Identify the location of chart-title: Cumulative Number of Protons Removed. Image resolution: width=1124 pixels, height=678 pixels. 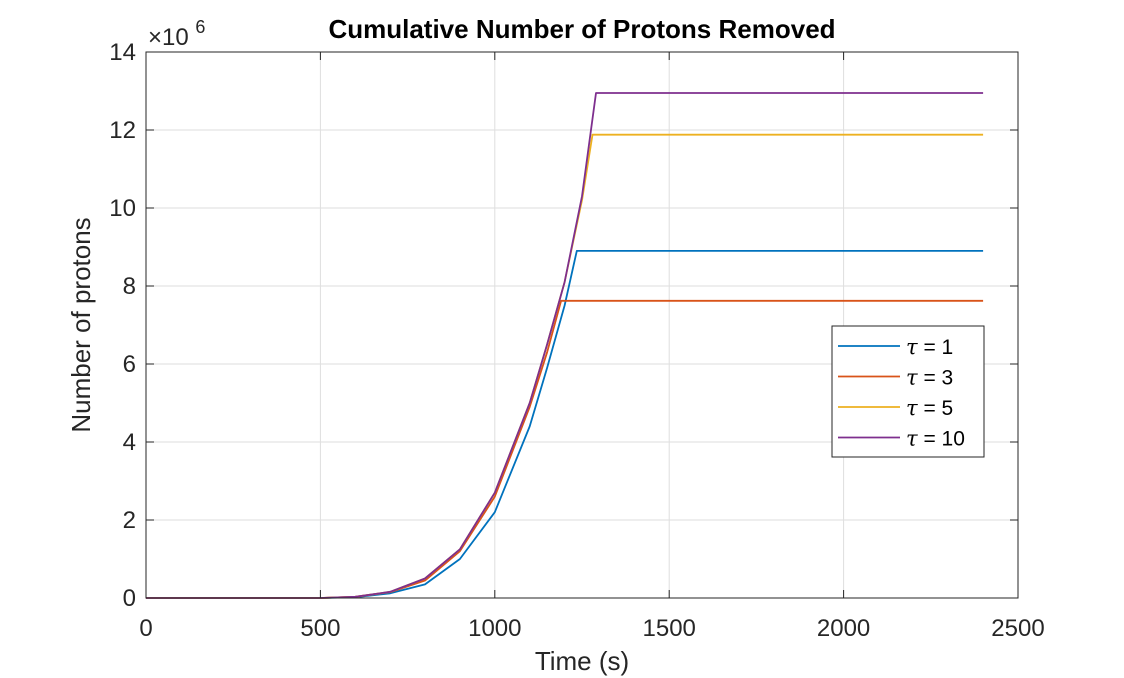
(581, 29).